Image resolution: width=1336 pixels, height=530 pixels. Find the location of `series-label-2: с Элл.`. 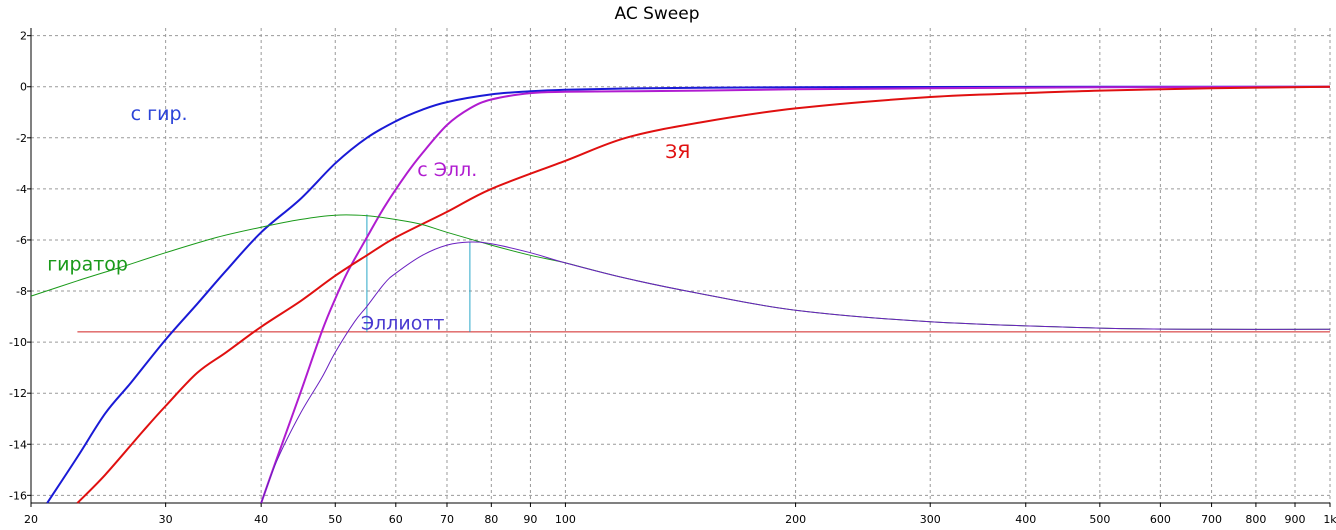

series-label-2: с Элл. is located at coordinates (447, 170).